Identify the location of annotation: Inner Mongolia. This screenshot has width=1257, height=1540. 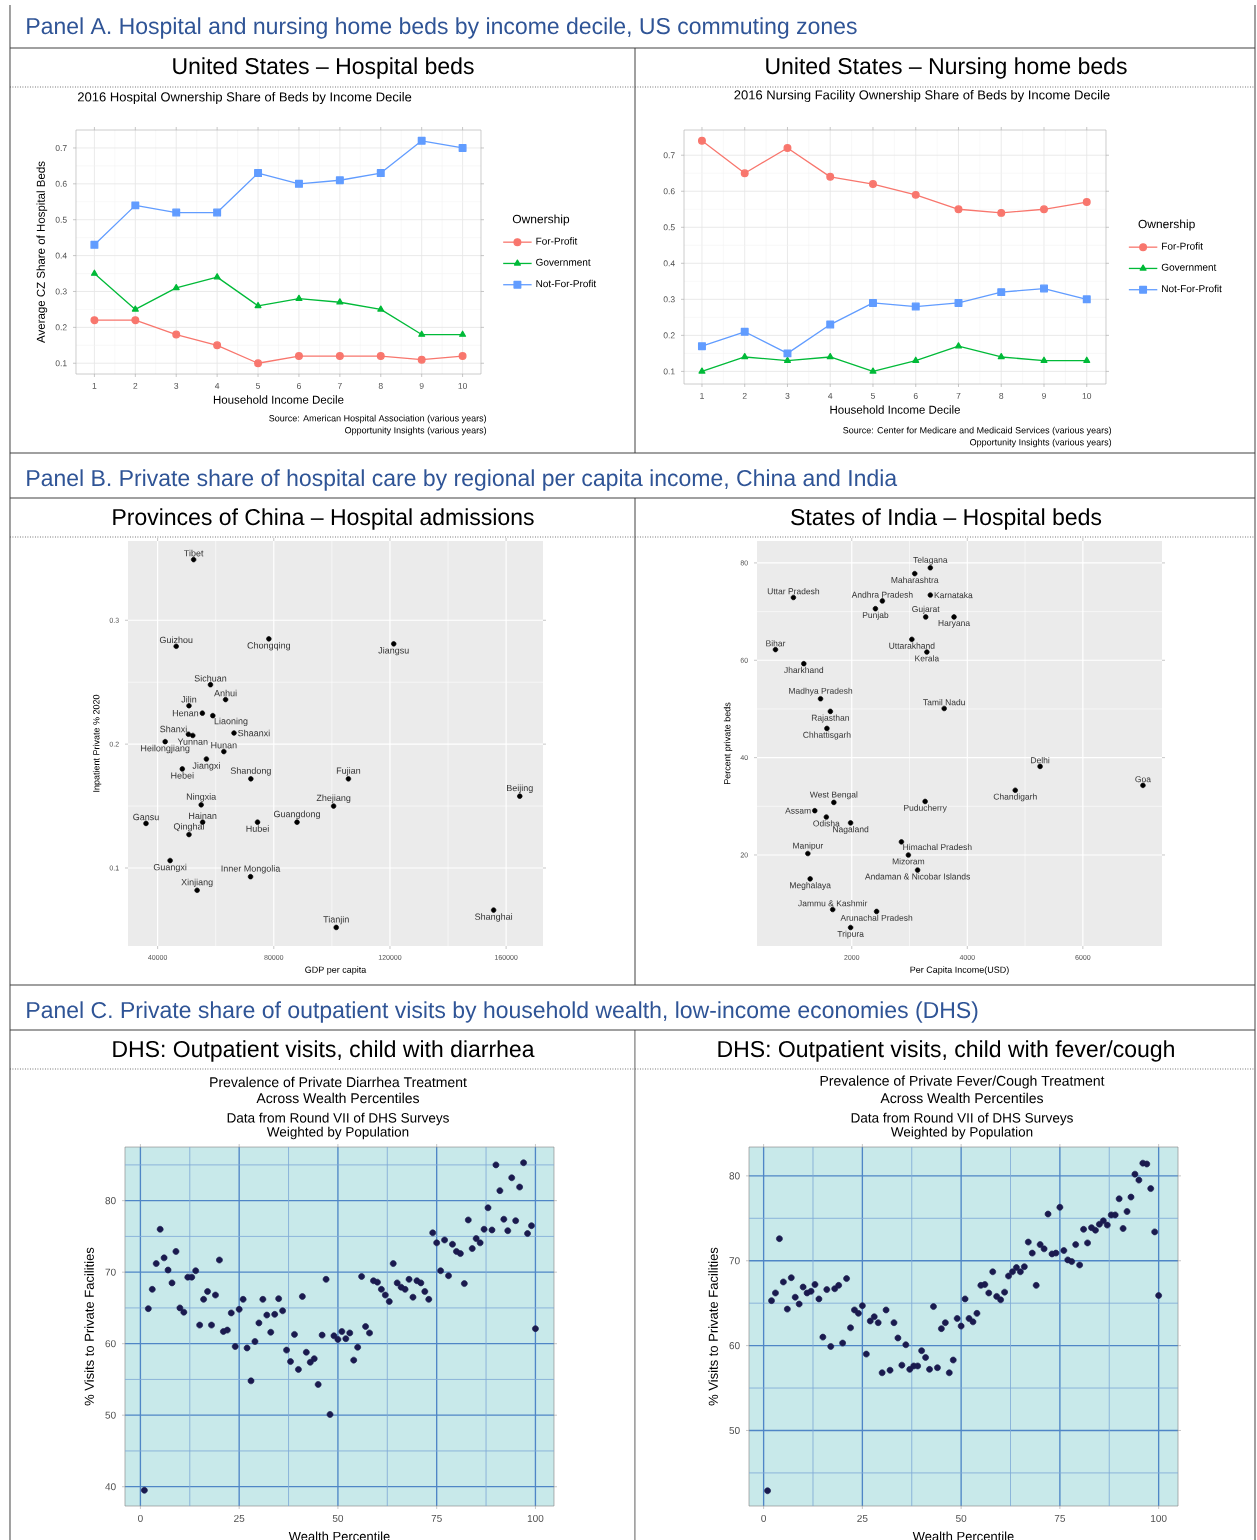
(251, 869).